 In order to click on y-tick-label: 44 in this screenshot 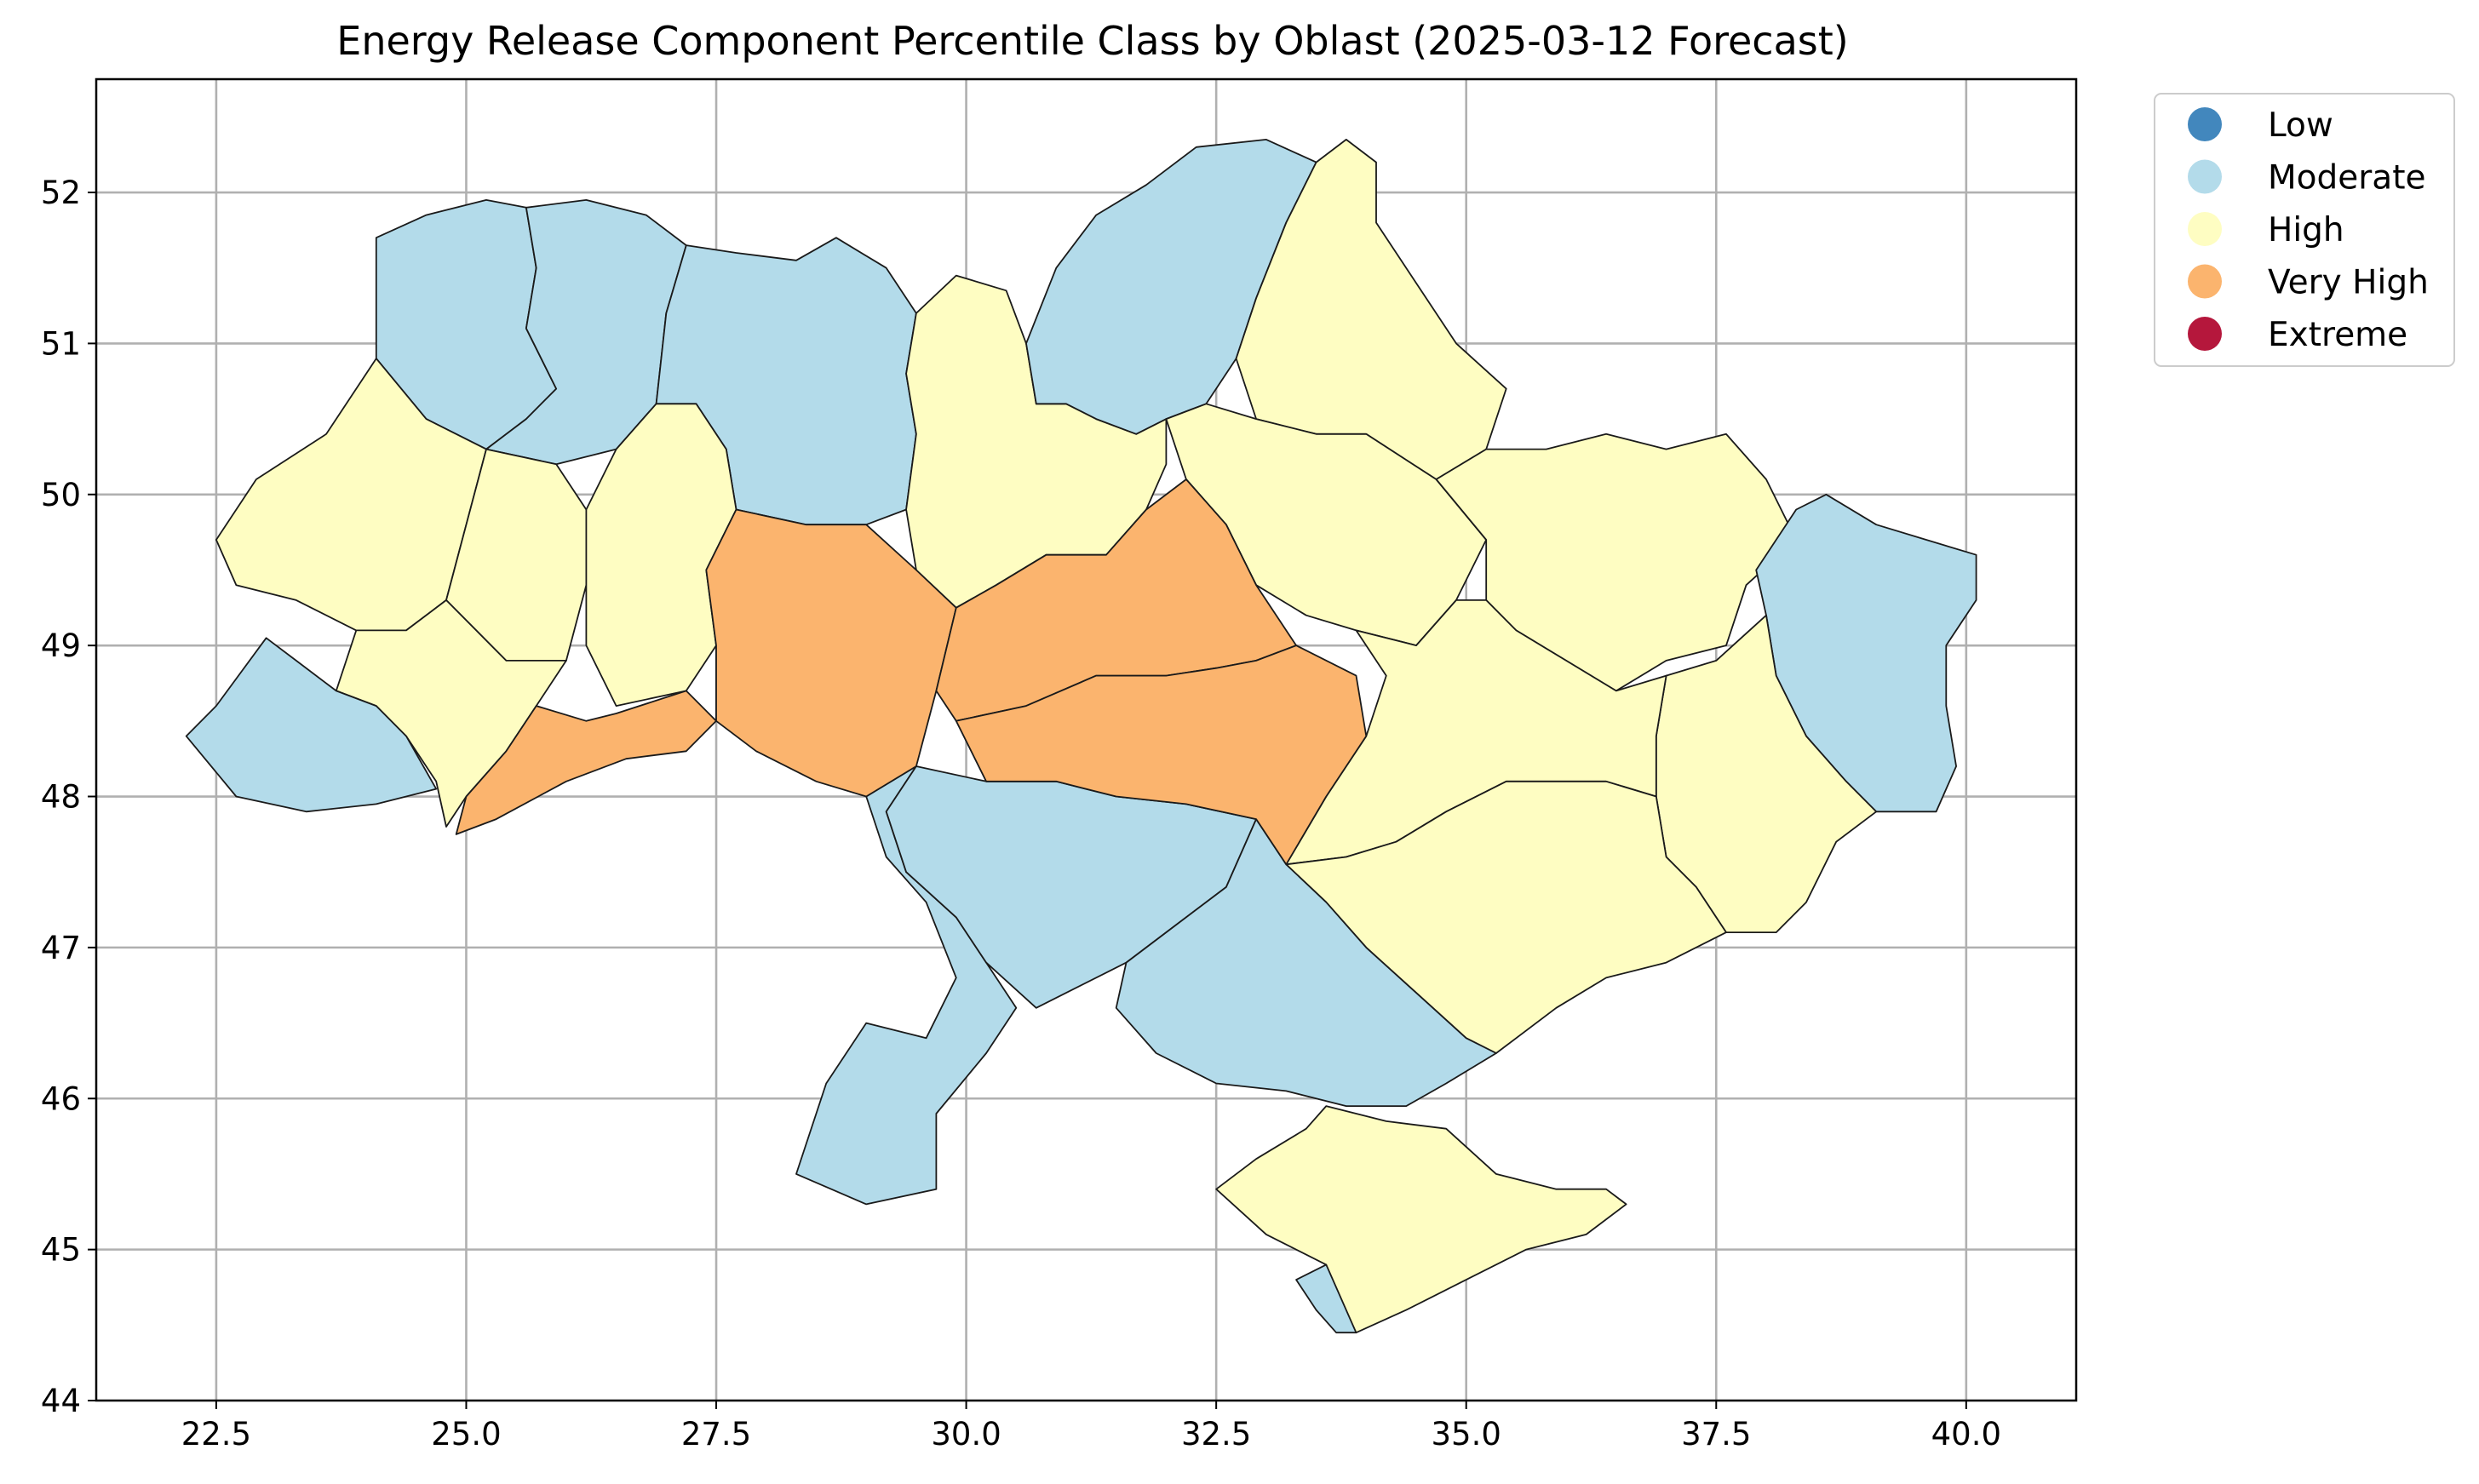, I will do `click(61, 1401)`.